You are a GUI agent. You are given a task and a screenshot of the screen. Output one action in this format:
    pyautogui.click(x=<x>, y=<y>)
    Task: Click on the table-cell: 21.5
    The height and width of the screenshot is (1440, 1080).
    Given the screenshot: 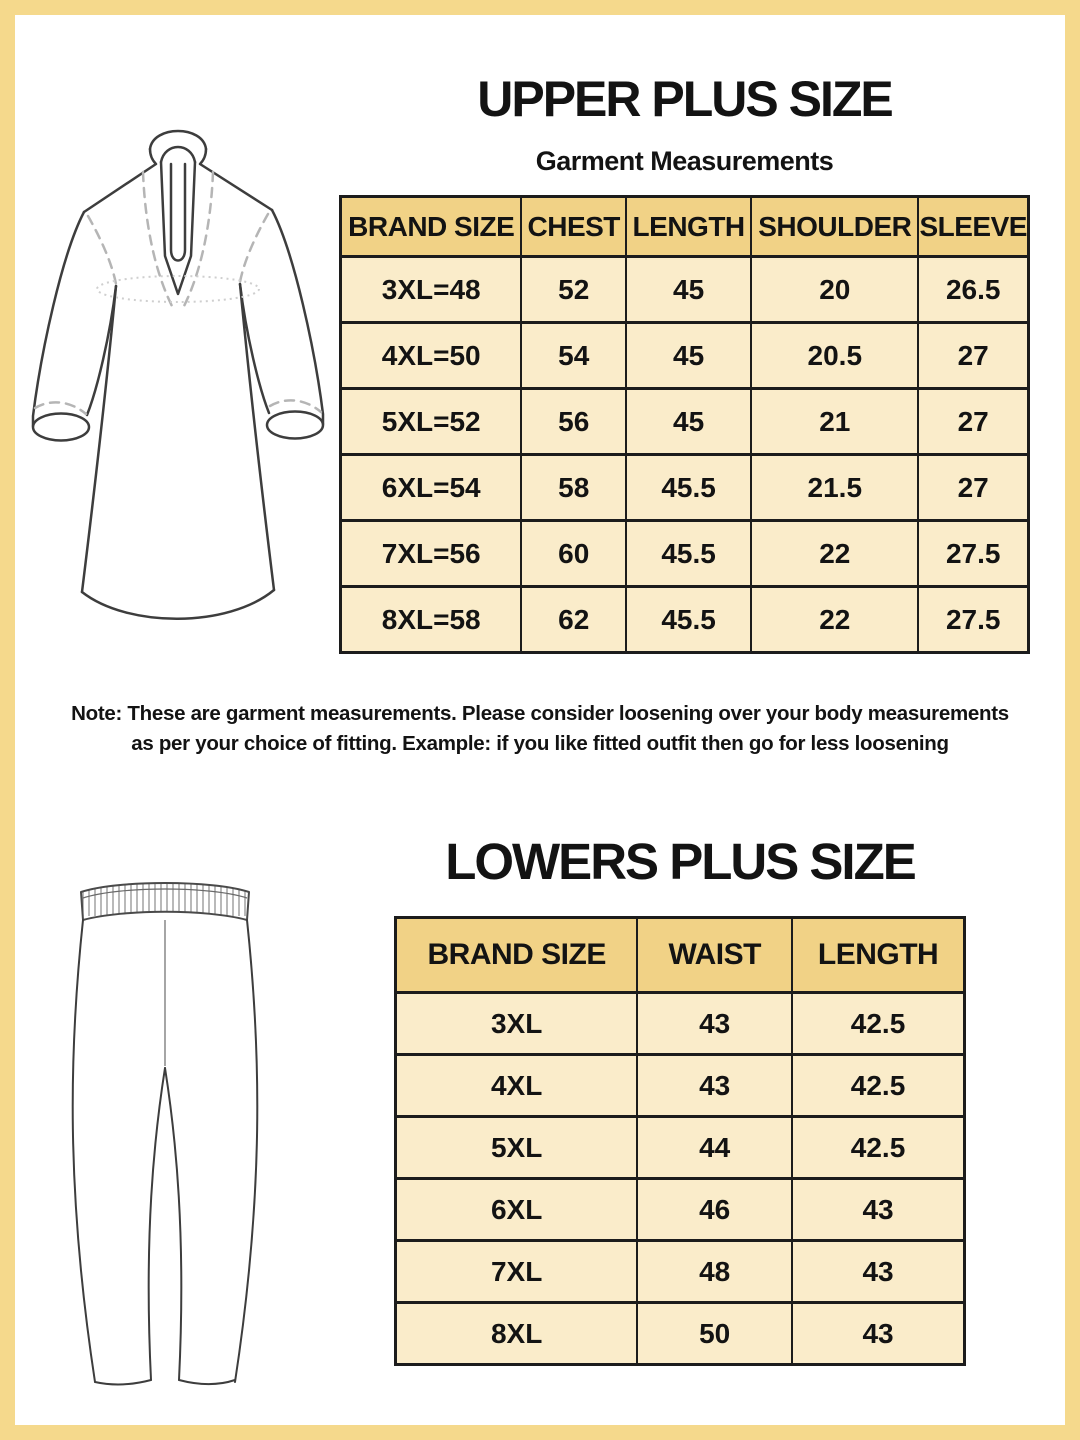 What is the action you would take?
    pyautogui.click(x=835, y=487)
    